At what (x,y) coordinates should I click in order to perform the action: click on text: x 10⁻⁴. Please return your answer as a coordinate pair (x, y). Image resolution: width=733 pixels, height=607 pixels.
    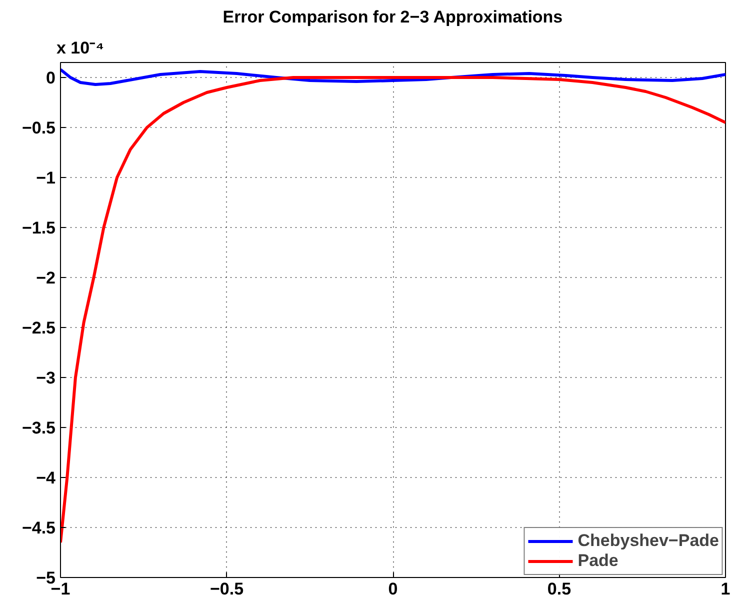
    Looking at the image, I should click on (80, 48).